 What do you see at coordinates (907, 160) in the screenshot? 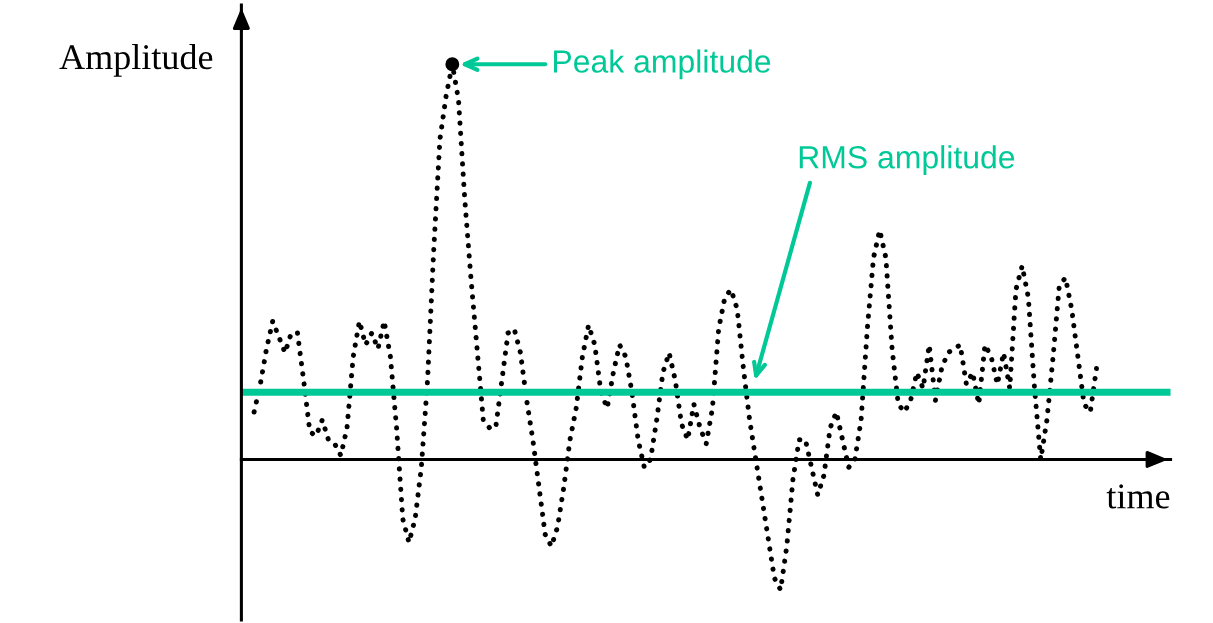
I see `ref-line-label: RMS amplitude` at bounding box center [907, 160].